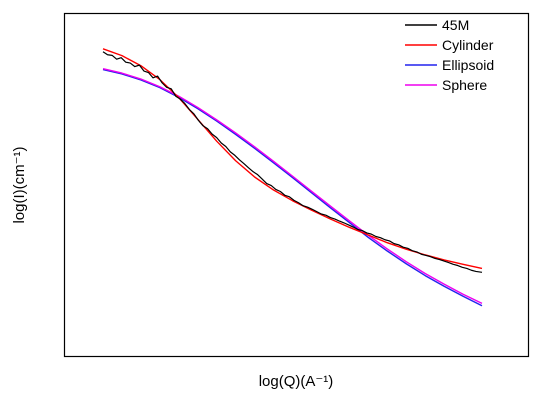 The width and height of the screenshot is (550, 406). Describe the element at coordinates (449, 55) in the screenshot. I see `legend: 45M Cylinder Ellipsoid Sphere` at that location.